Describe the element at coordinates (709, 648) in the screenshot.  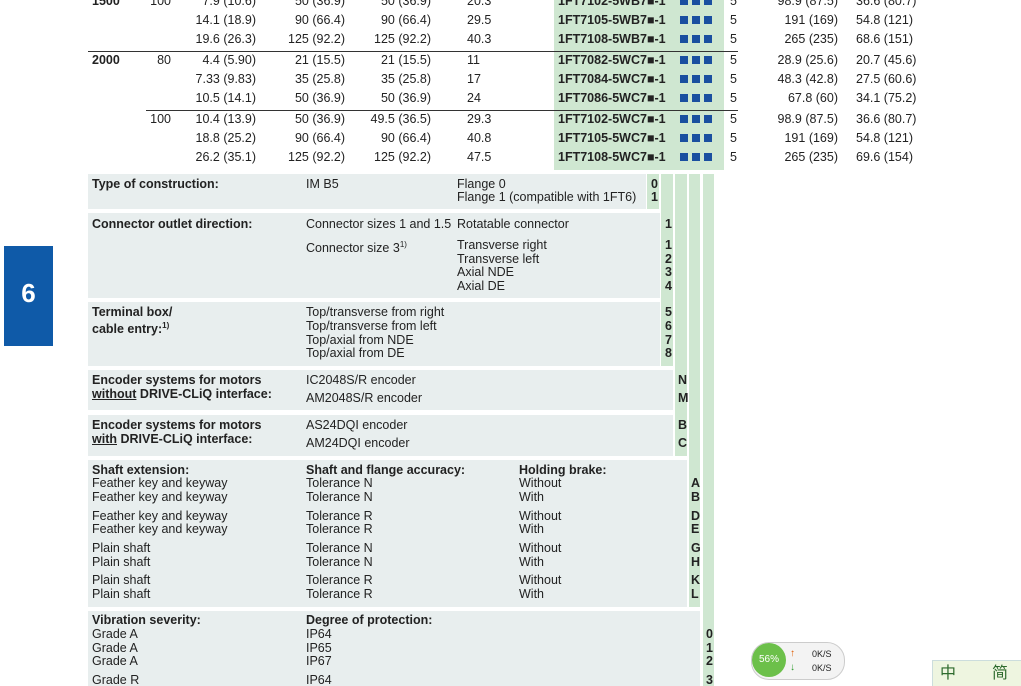
I see `option-code: 1` at that location.